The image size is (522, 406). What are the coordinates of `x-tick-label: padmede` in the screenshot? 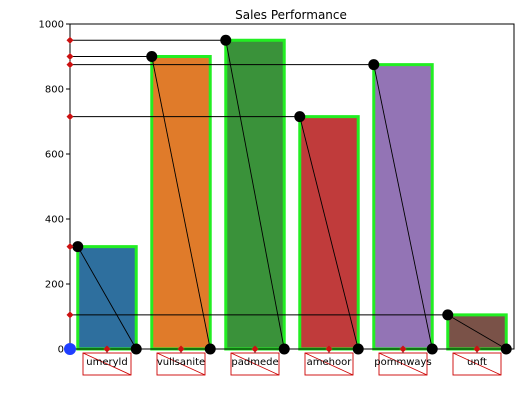 It's located at (254, 362).